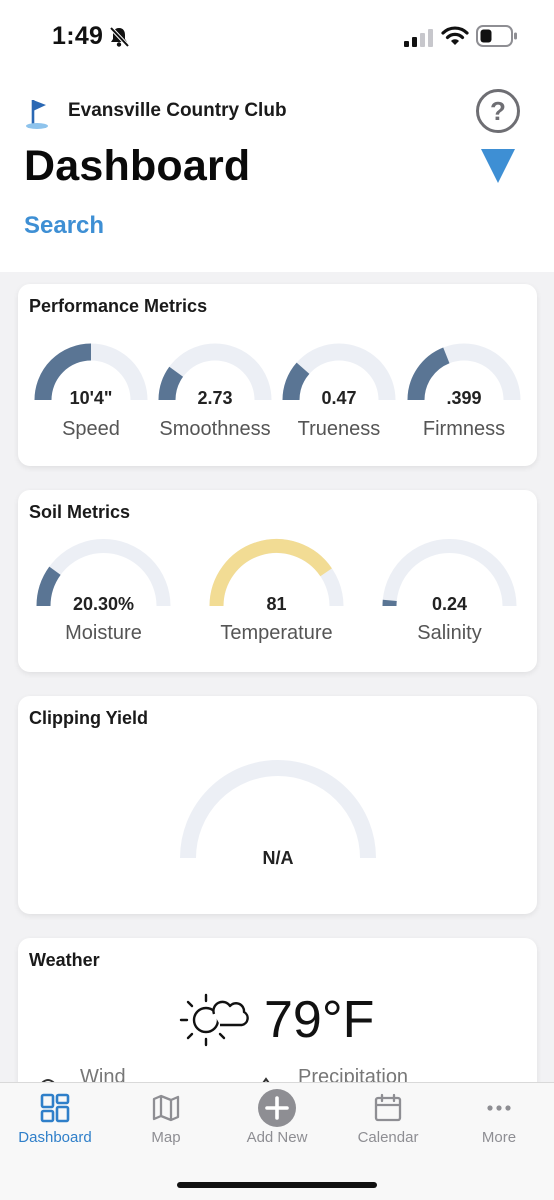  I want to click on page-title: Dashboard, so click(137, 166).